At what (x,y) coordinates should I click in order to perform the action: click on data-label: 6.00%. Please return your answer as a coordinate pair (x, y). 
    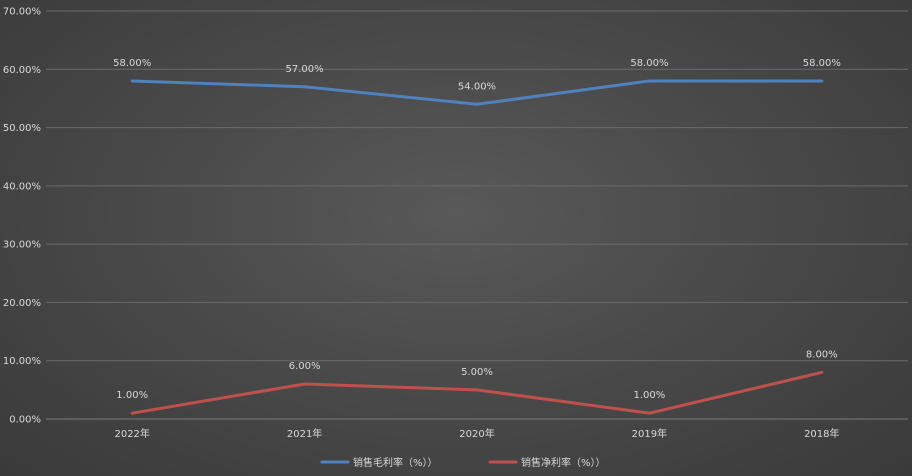
    Looking at the image, I should click on (305, 366).